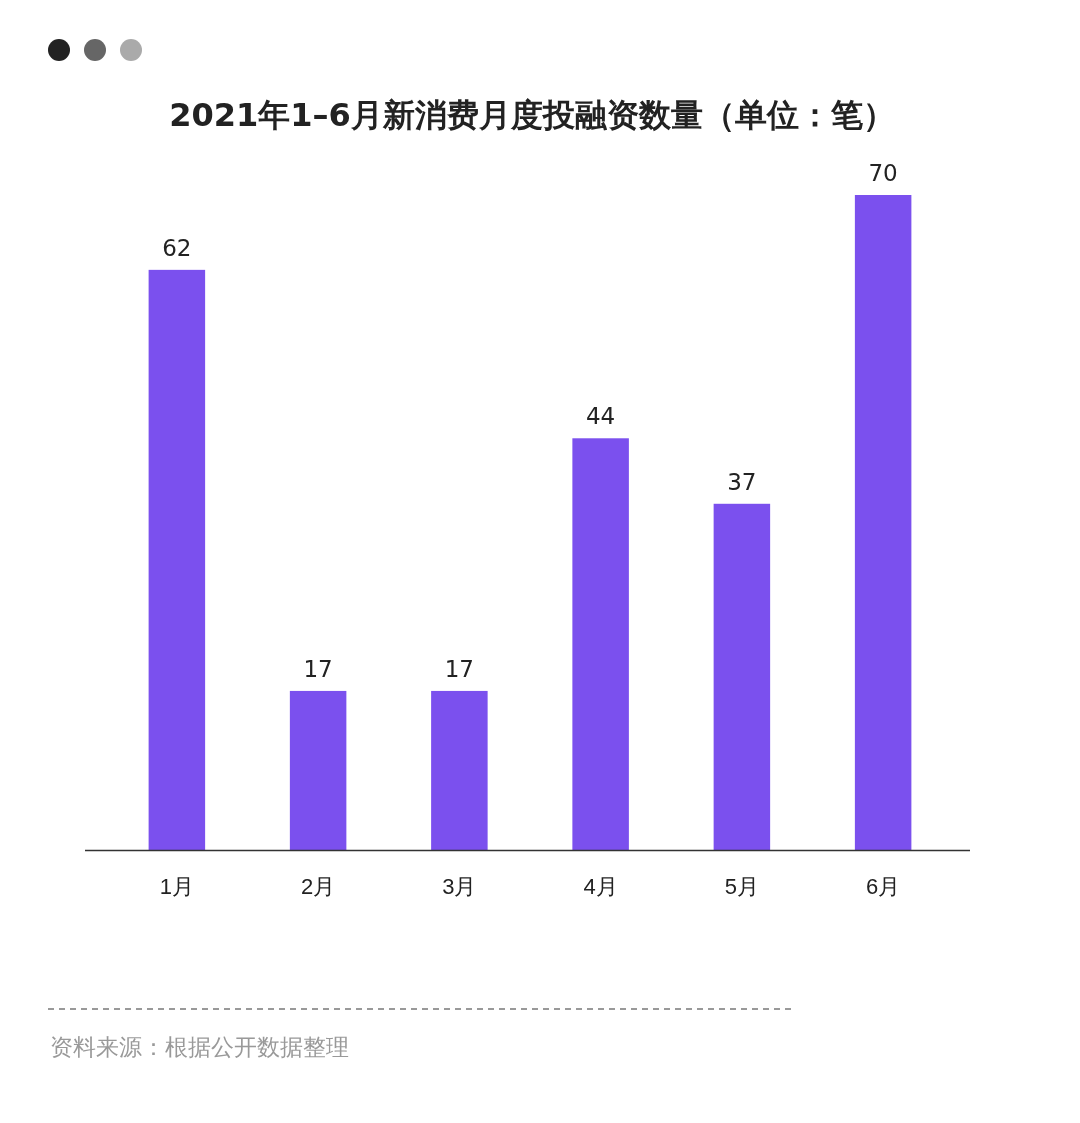 Image resolution: width=1080 pixels, height=1123 pixels. What do you see at coordinates (883, 886) in the screenshot?
I see `x-tick-label: 6月` at bounding box center [883, 886].